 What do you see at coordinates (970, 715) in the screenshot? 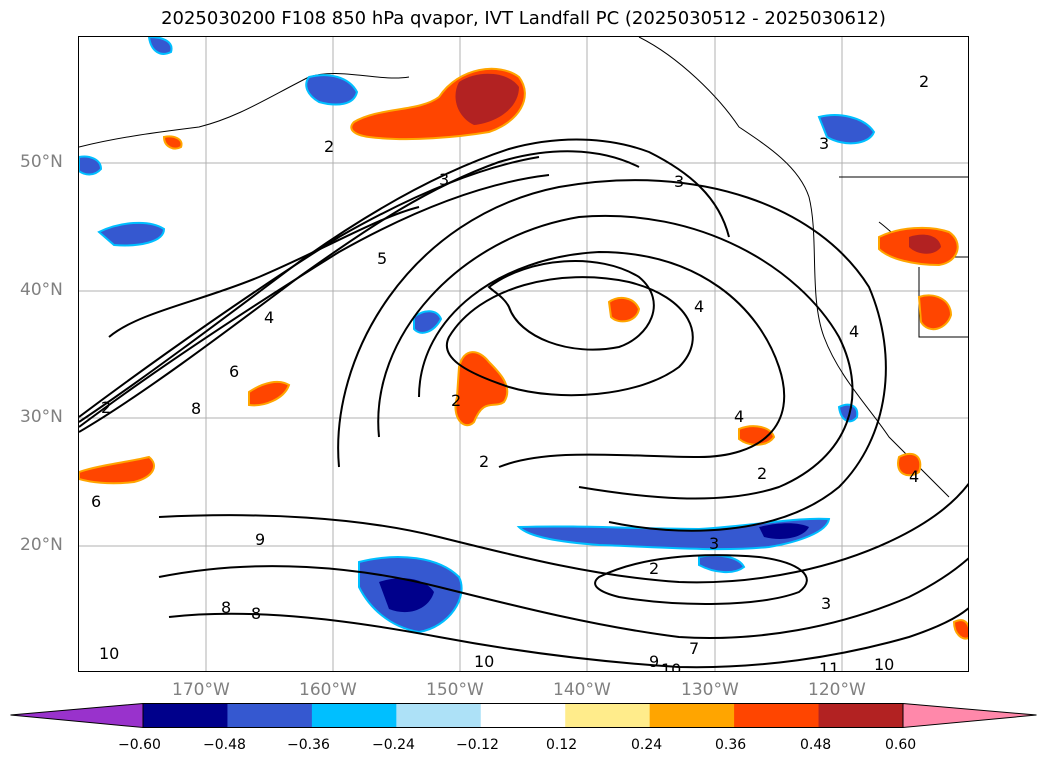
I see `colorbar-extend-high` at bounding box center [970, 715].